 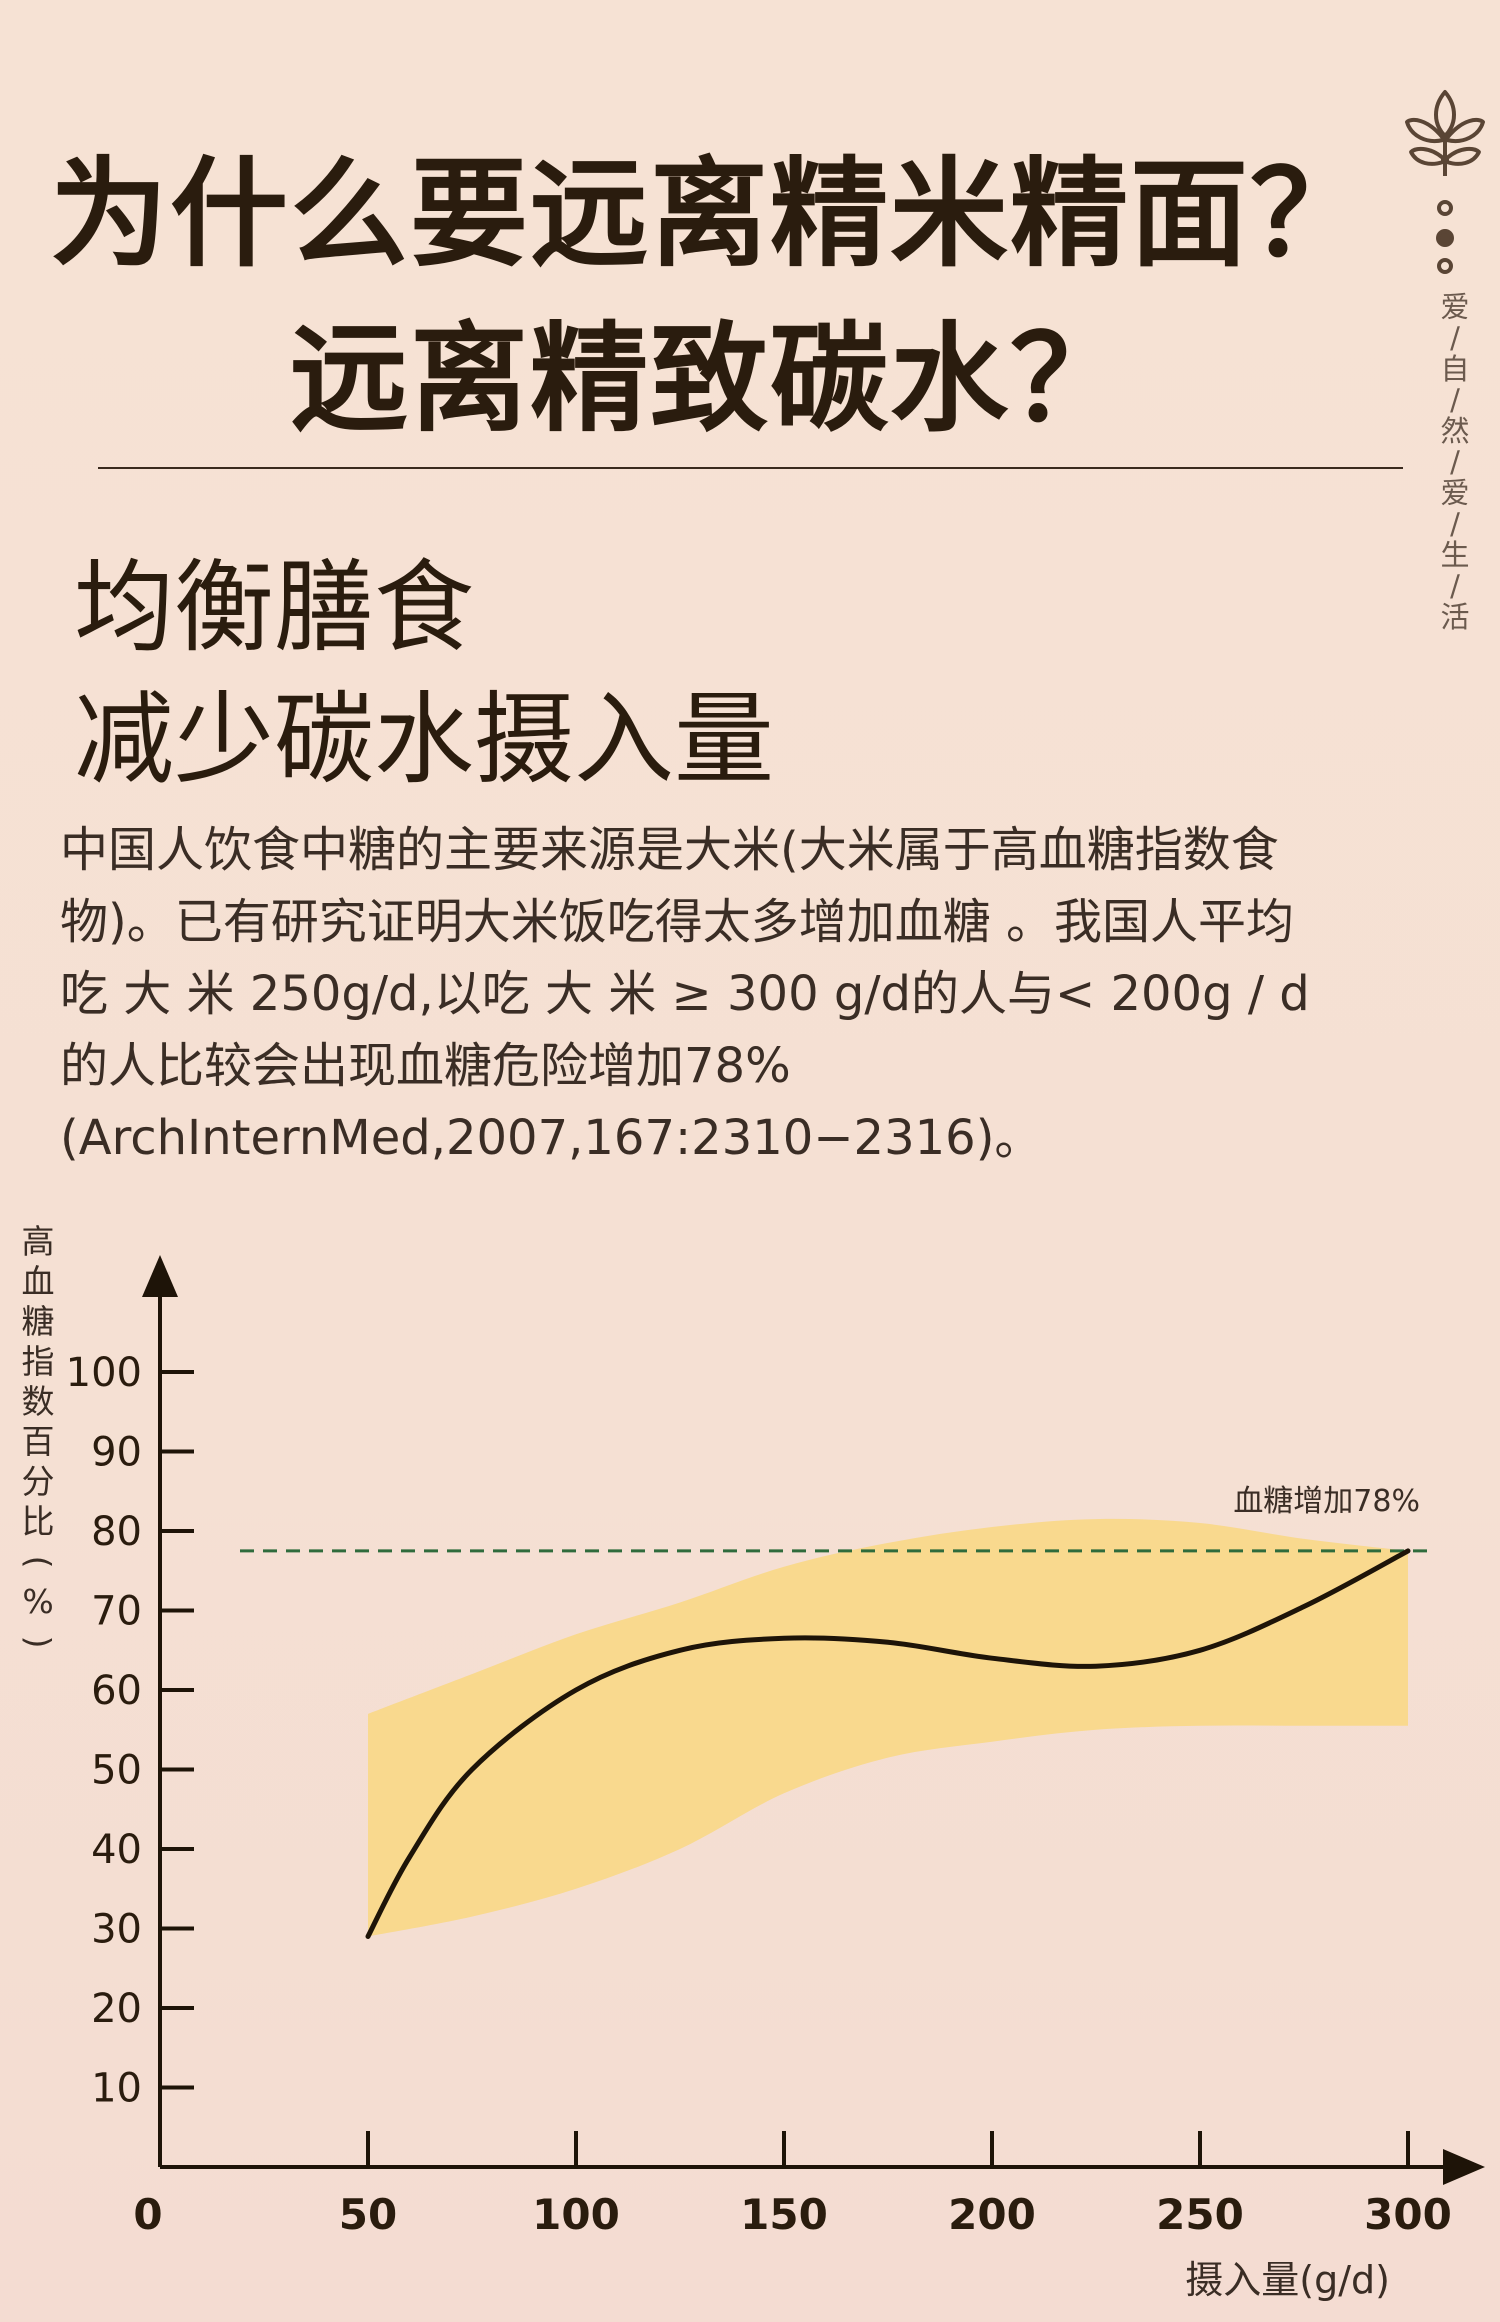 I want to click on x-tick-label: 250, so click(x=1200, y=2214).